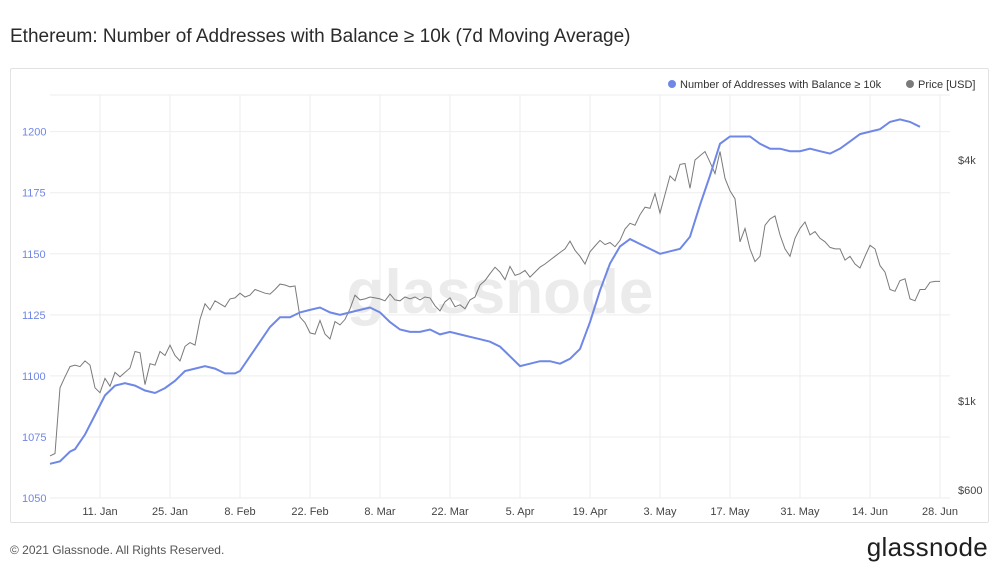 Image resolution: width=1000 pixels, height=576 pixels. What do you see at coordinates (910, 84) in the screenshot?
I see `legend-marker-price` at bounding box center [910, 84].